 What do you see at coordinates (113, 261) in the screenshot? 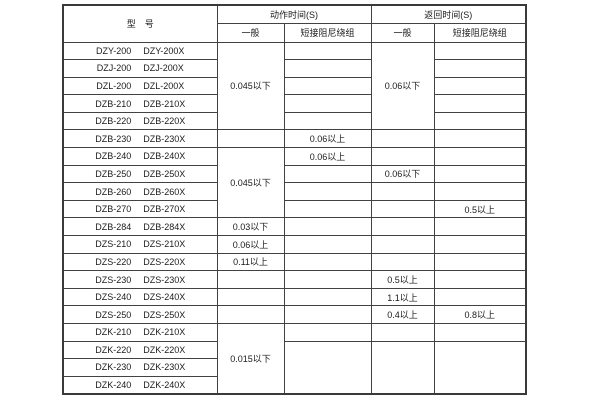
I see `model-name: DZS-220` at bounding box center [113, 261].